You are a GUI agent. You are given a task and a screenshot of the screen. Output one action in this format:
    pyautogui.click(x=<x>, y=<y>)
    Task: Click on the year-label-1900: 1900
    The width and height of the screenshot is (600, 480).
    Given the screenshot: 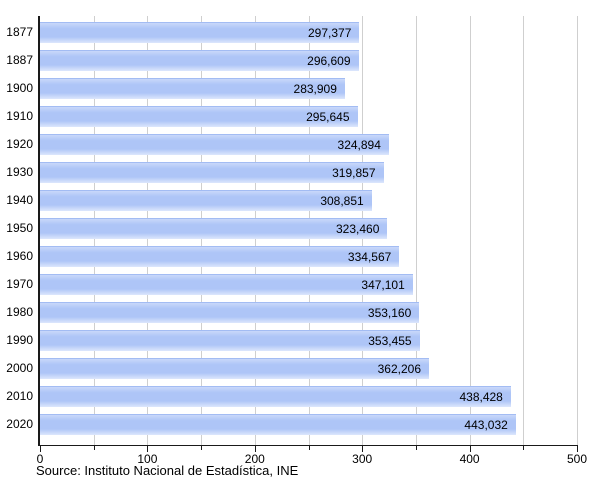 What is the action you would take?
    pyautogui.click(x=19, y=88)
    